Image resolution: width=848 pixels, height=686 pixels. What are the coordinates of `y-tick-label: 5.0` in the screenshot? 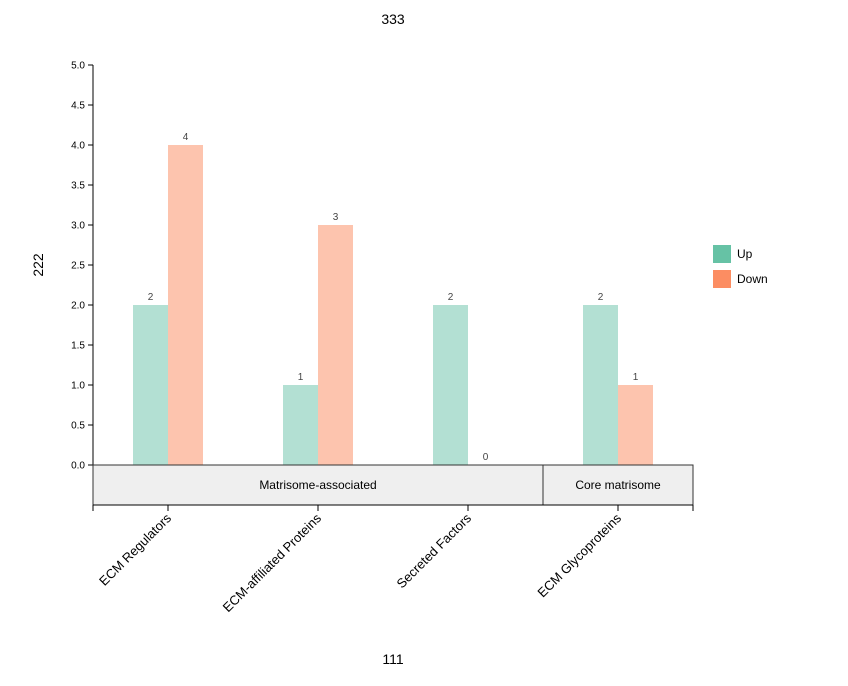 It's located at (78, 66).